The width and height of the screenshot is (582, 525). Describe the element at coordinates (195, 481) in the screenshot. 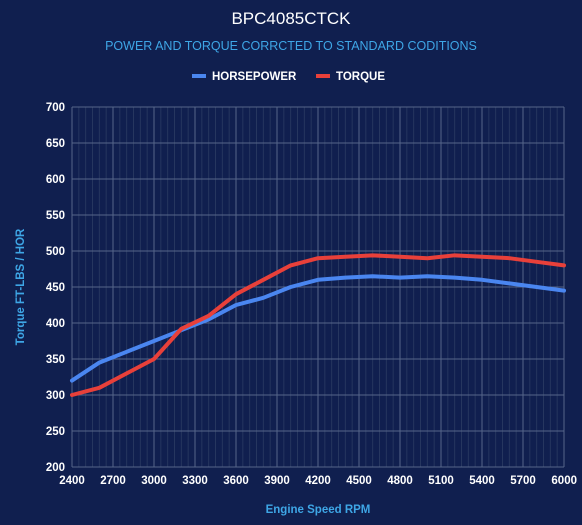

I see `x-tick-label: 3300` at that location.